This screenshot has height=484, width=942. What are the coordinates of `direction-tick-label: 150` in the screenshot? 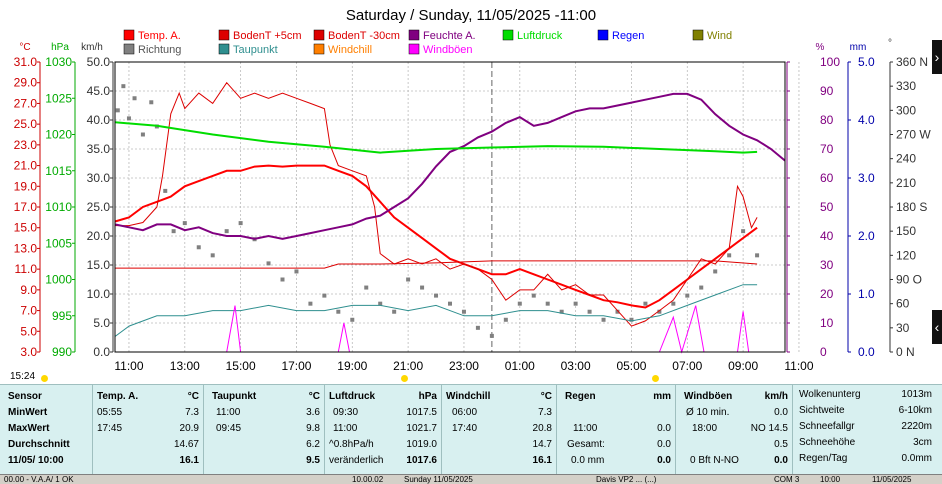 It's located at (906, 231).